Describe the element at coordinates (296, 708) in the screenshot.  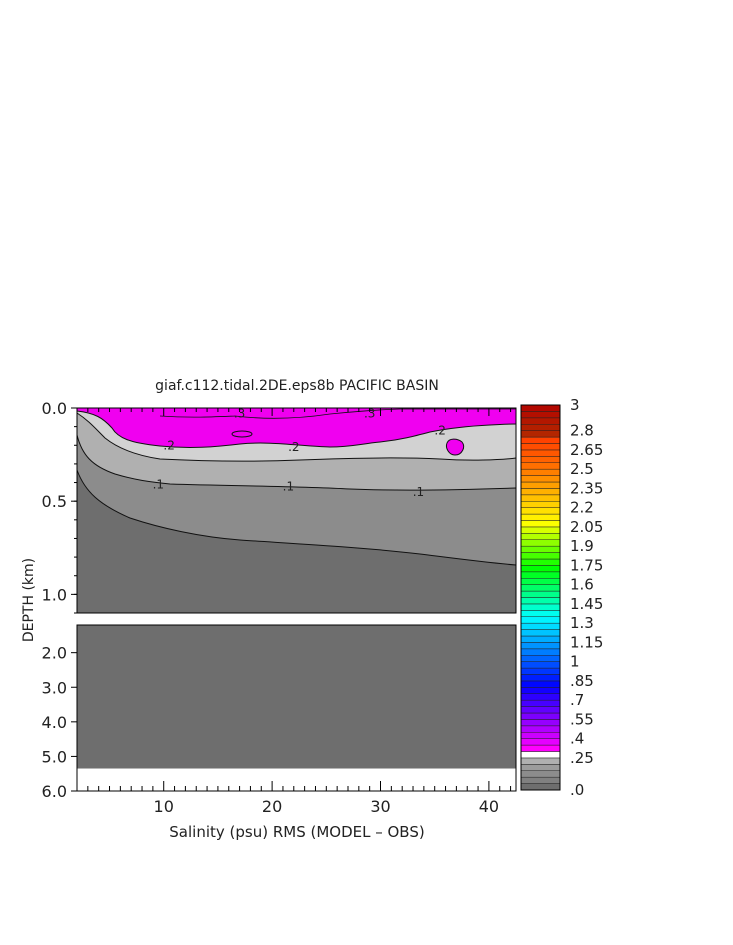
I see `lower-frame` at that location.